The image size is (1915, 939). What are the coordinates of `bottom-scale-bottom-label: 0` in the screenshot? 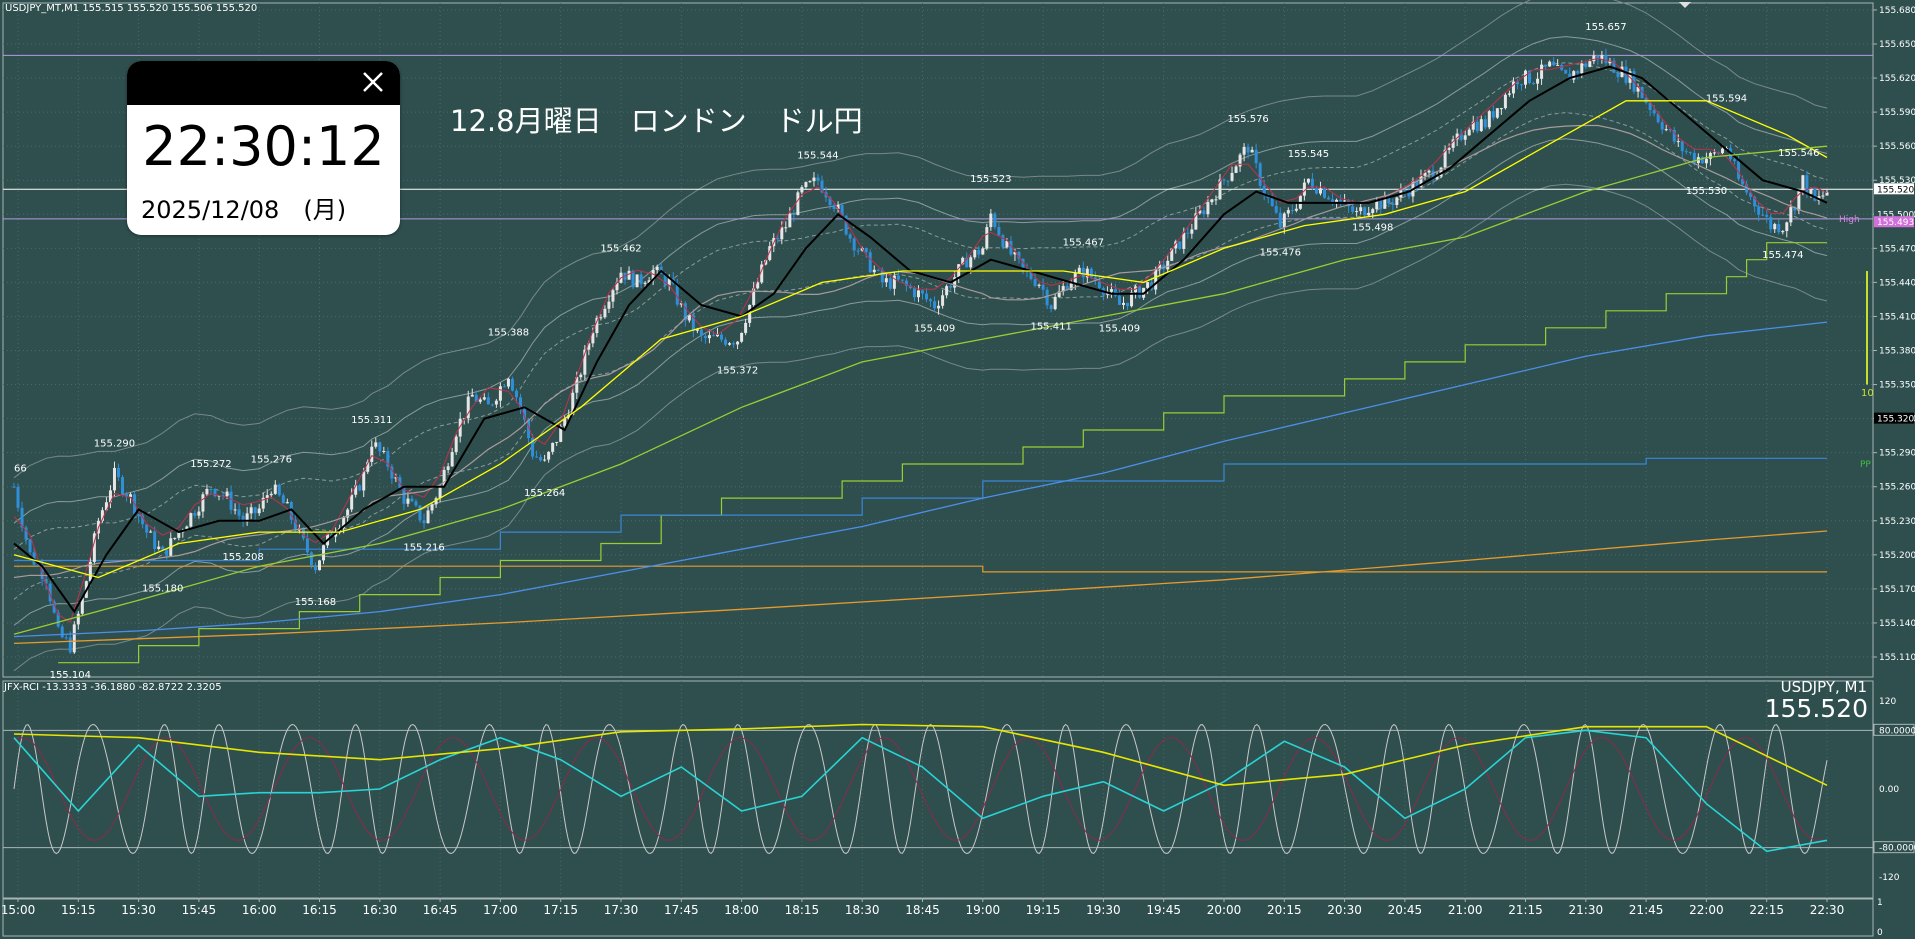 It's located at (1880, 933).